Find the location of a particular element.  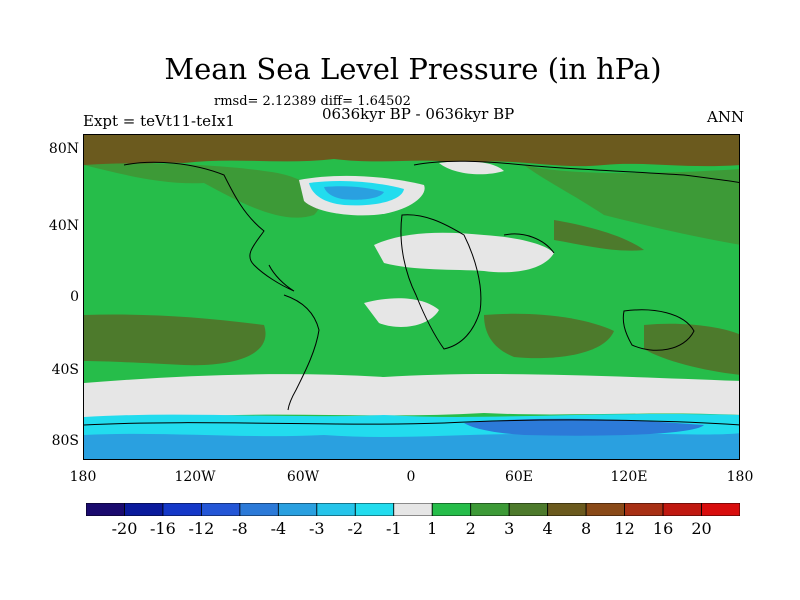

lon-tick-180w: 180 is located at coordinates (83, 477).